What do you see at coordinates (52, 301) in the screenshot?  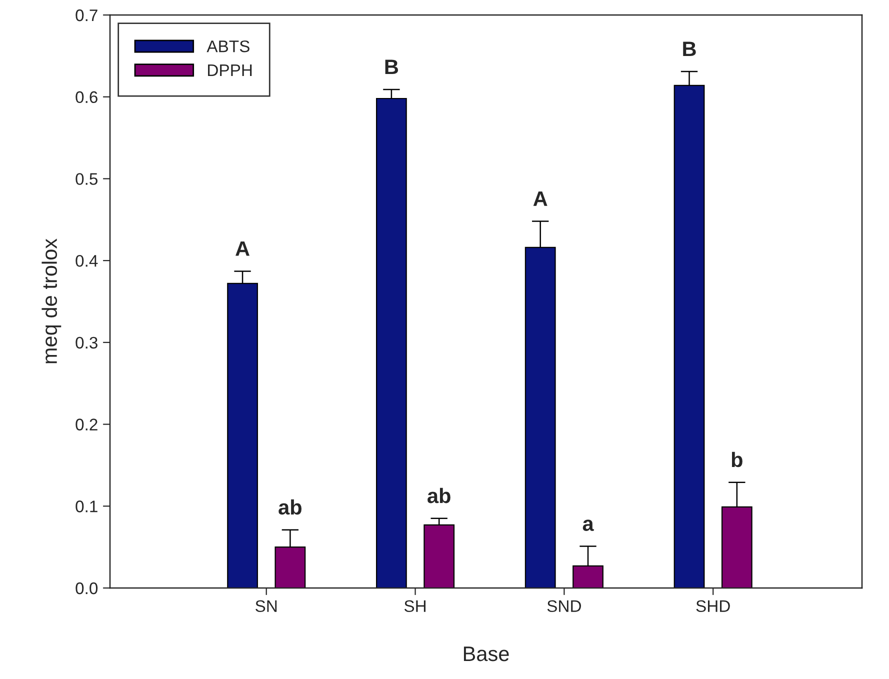 I see `y-axis-title: meq de trolox` at bounding box center [52, 301].